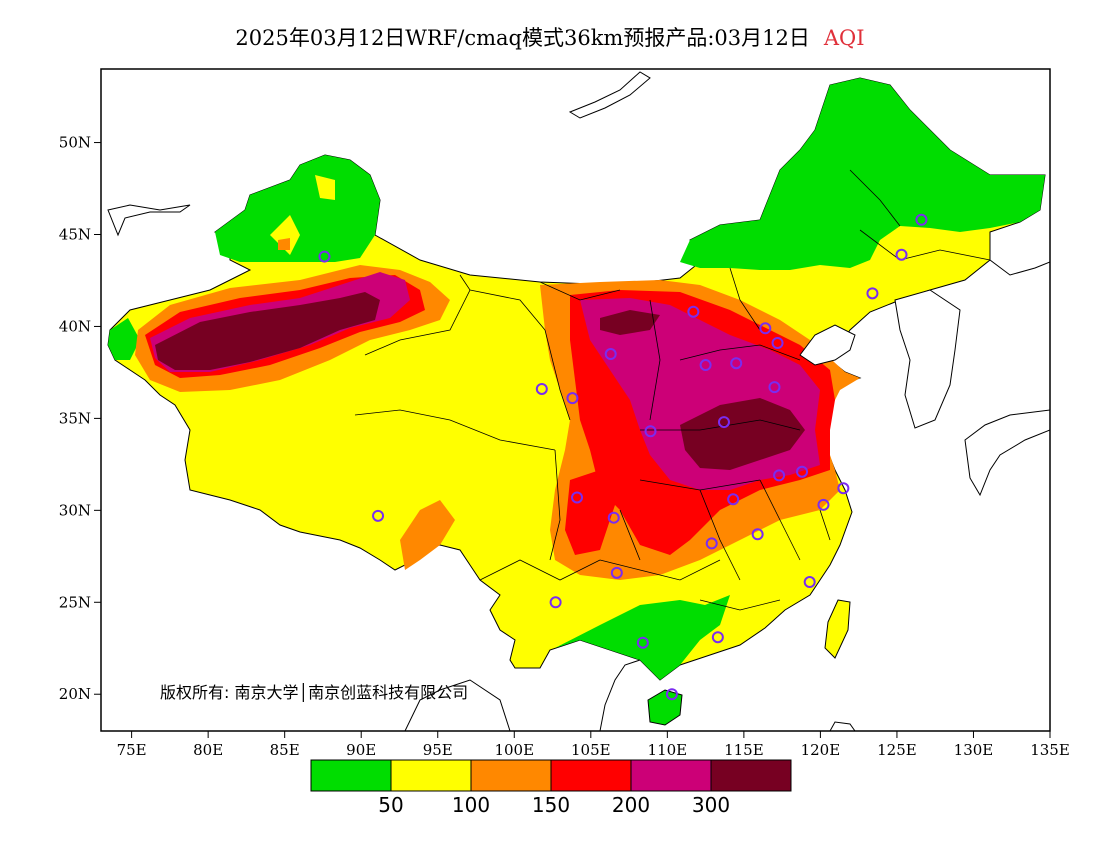 The width and height of the screenshot is (1100, 850). Describe the element at coordinates (837, 629) in the screenshot. I see `aqi-moderate-taiwan` at that location.